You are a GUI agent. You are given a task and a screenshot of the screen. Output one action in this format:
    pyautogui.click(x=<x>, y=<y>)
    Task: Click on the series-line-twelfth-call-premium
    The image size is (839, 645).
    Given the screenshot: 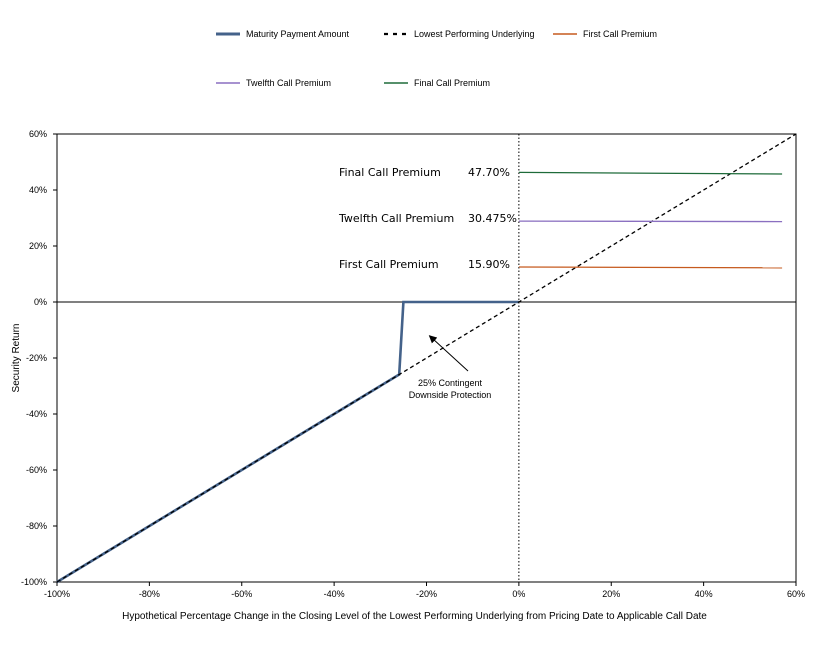 What is the action you would take?
    pyautogui.click(x=650, y=221)
    